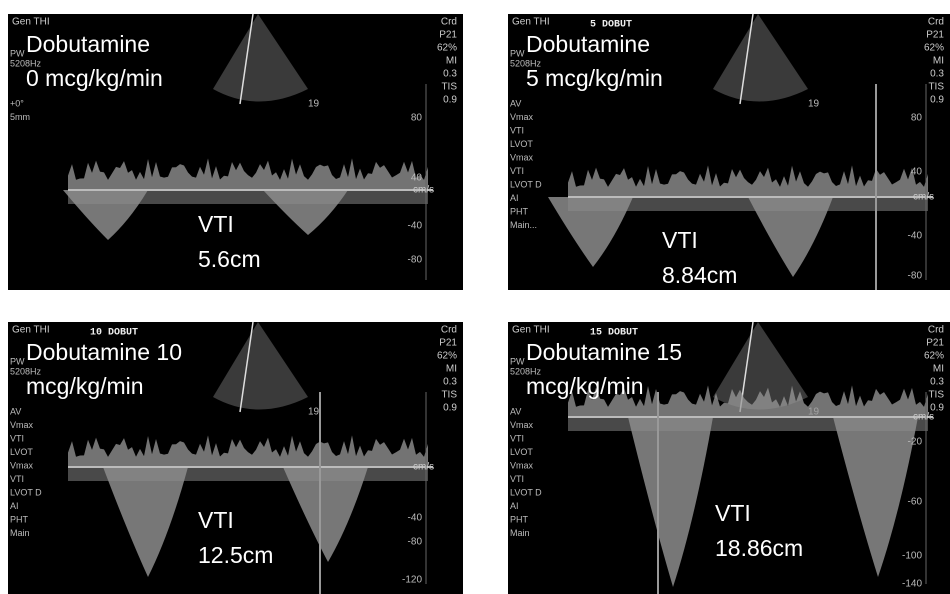  Describe the element at coordinates (85, 386) in the screenshot. I see `annotation-line2: mcg/kg/min` at that location.